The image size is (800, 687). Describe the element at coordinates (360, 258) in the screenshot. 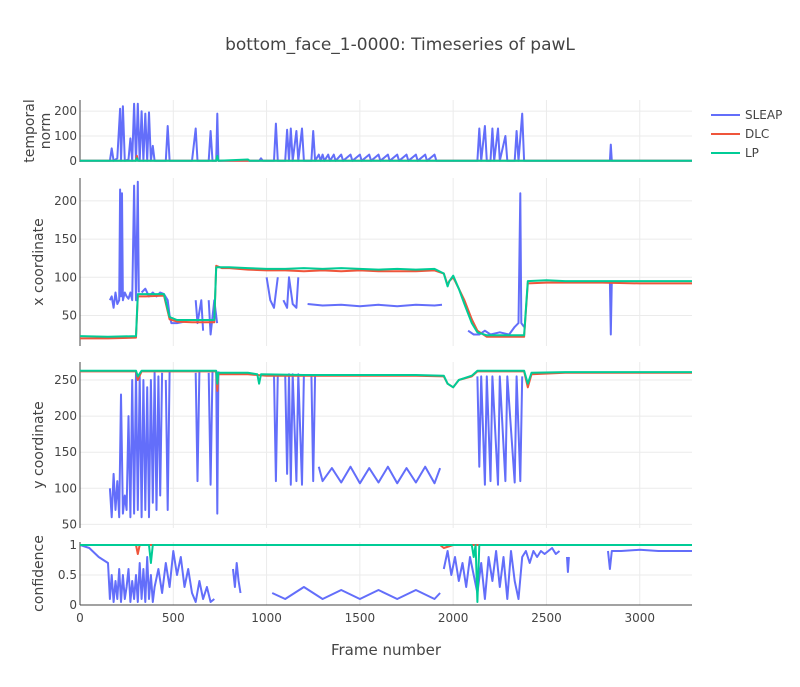

I see `series-sleap-x-coordinate` at that location.